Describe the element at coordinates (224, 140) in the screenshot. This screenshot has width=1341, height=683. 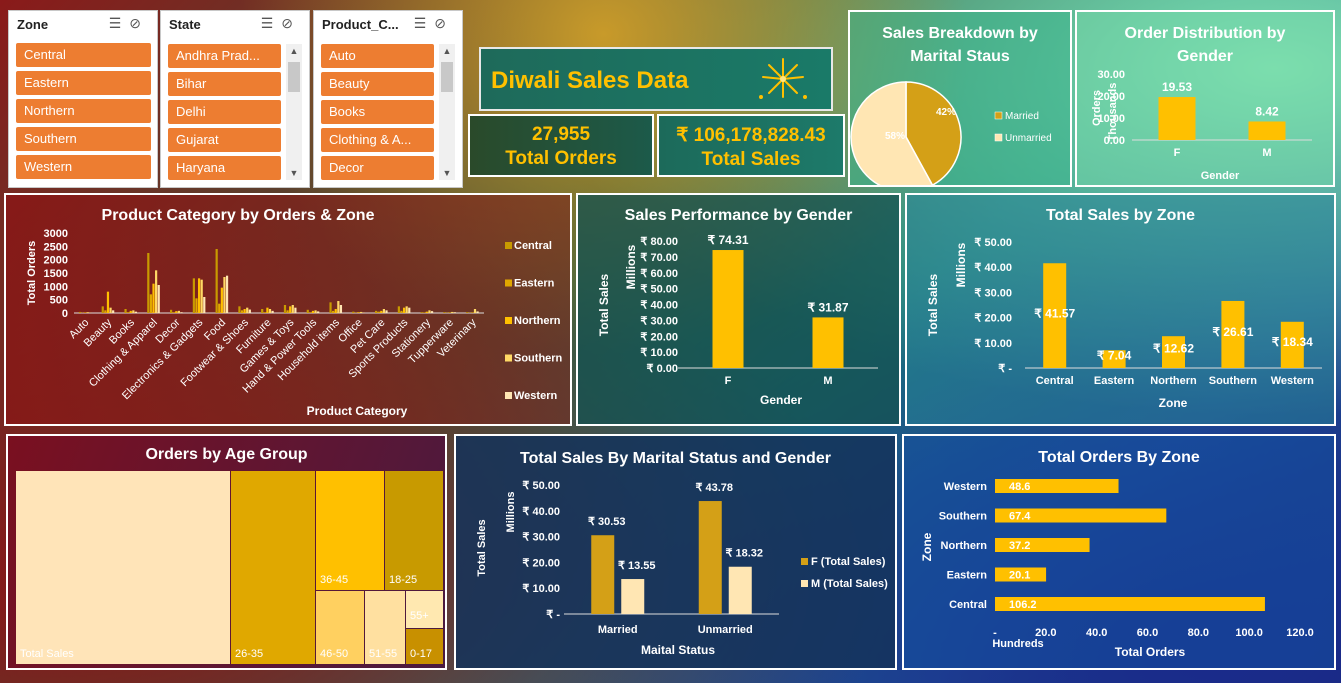
I see `state-item: Gujarat` at that location.